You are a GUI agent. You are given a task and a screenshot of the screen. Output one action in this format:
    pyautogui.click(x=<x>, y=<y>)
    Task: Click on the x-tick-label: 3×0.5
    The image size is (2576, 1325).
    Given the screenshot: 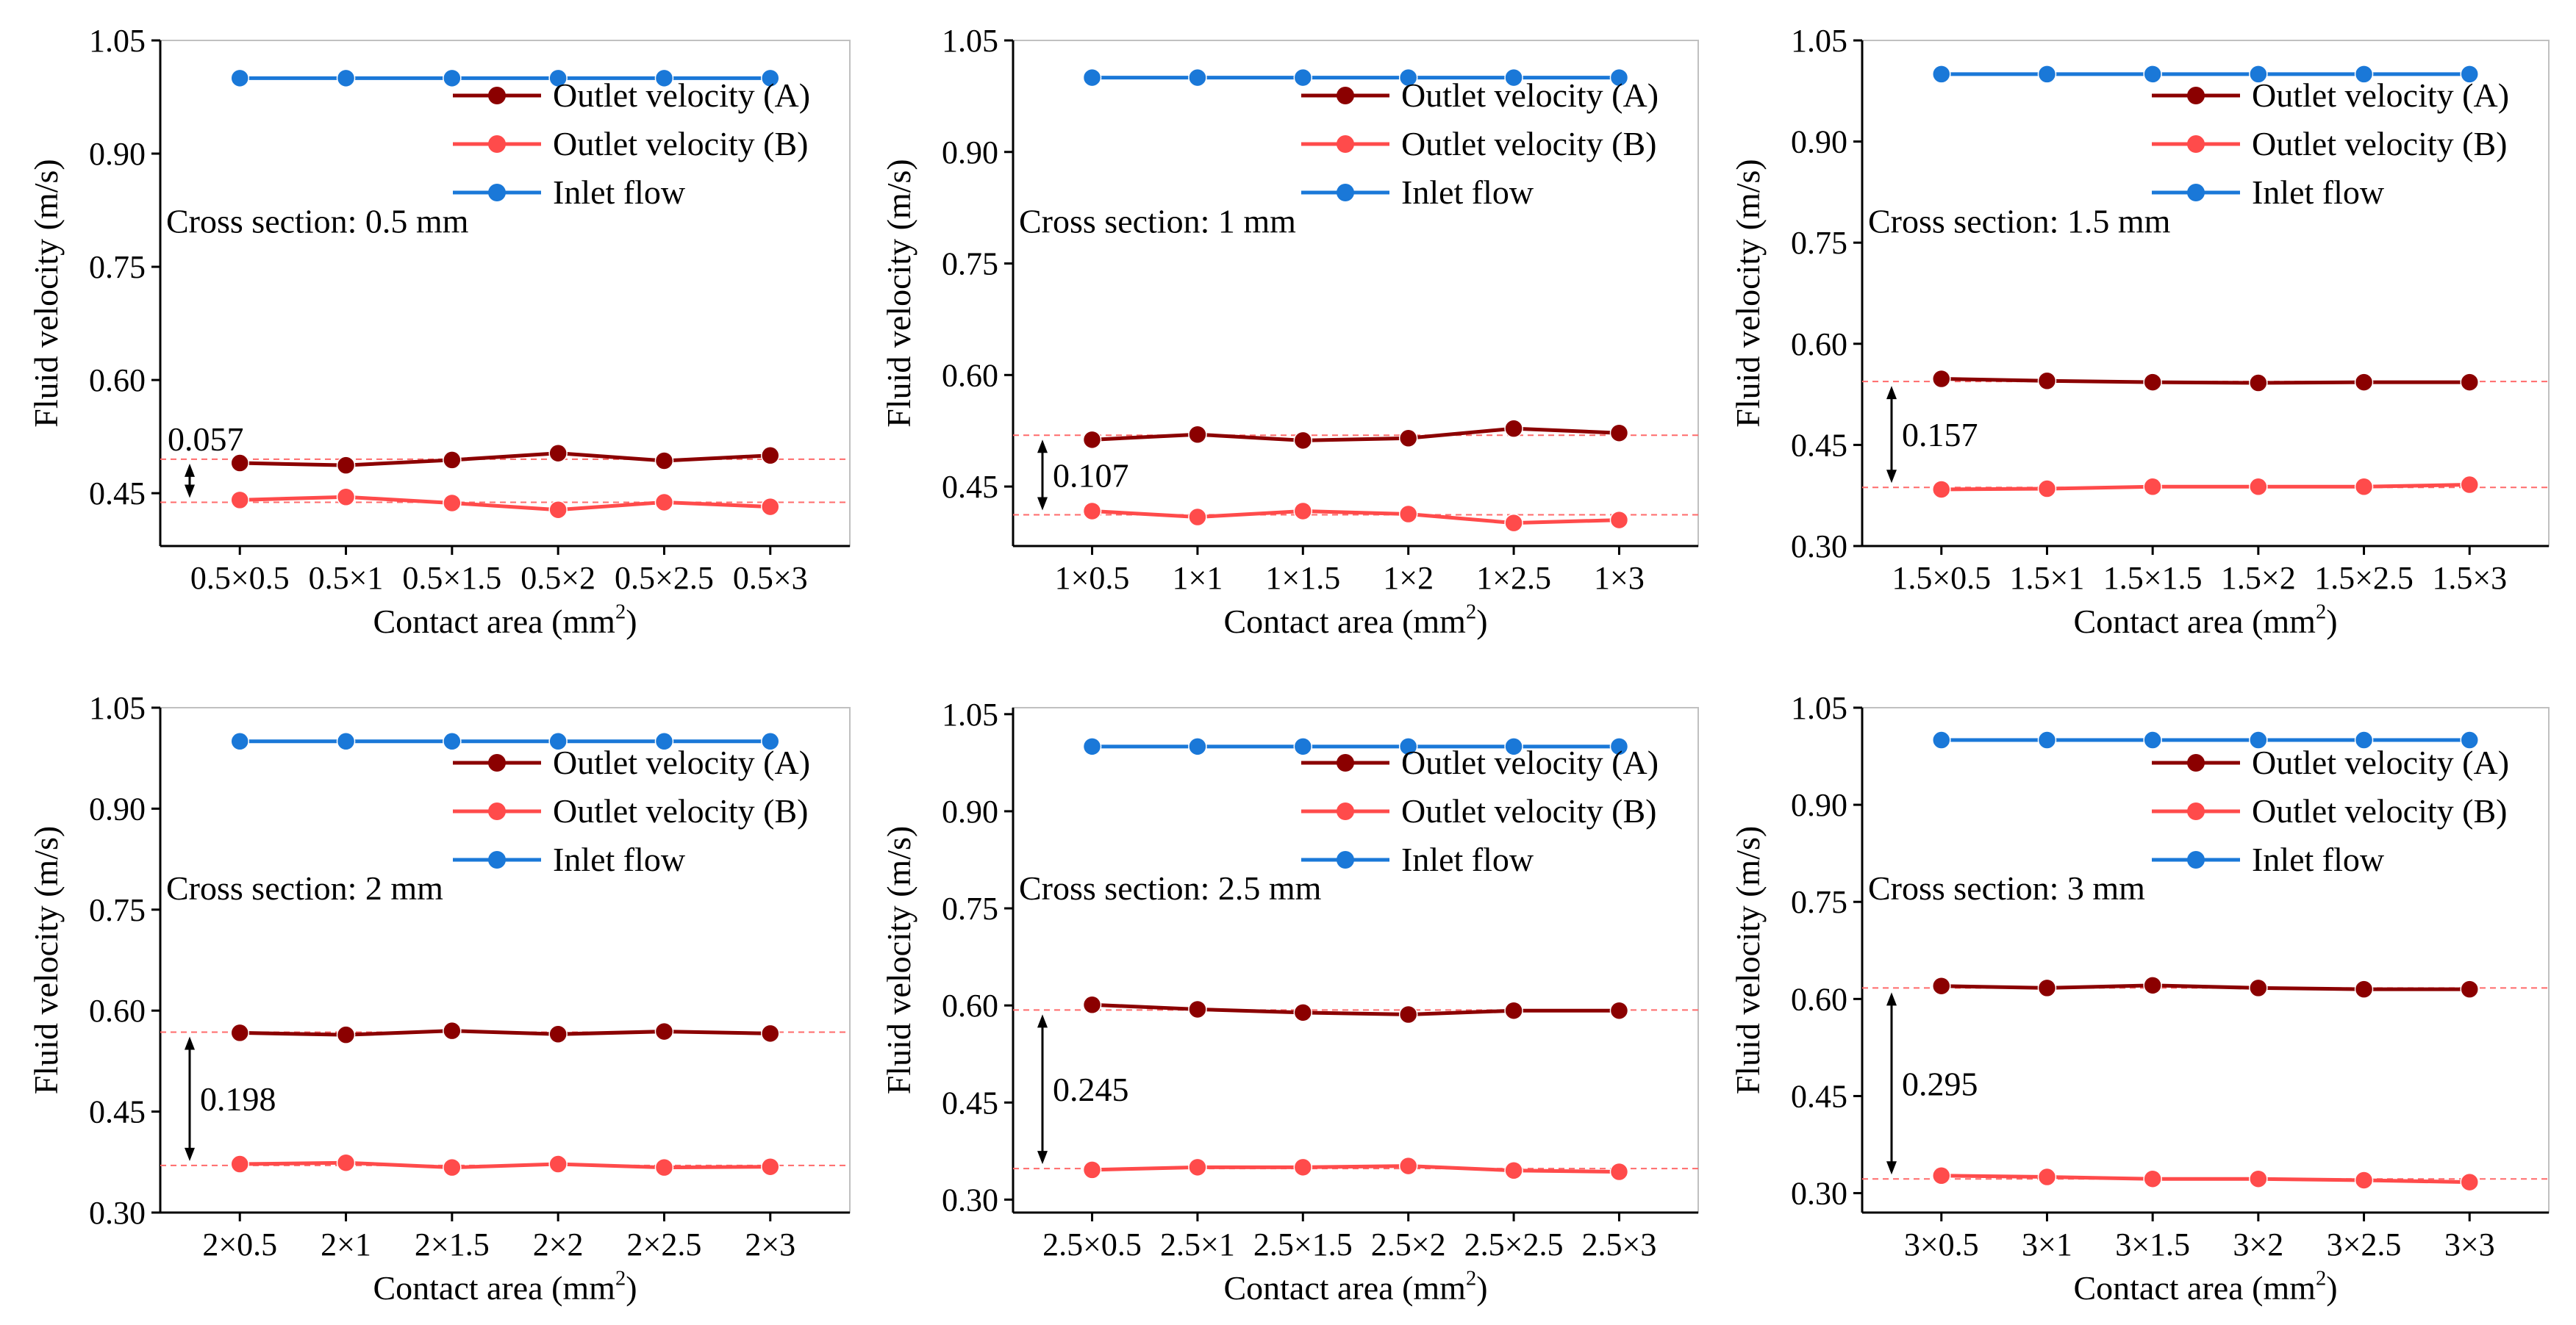 What is the action you would take?
    pyautogui.click(x=1941, y=1245)
    